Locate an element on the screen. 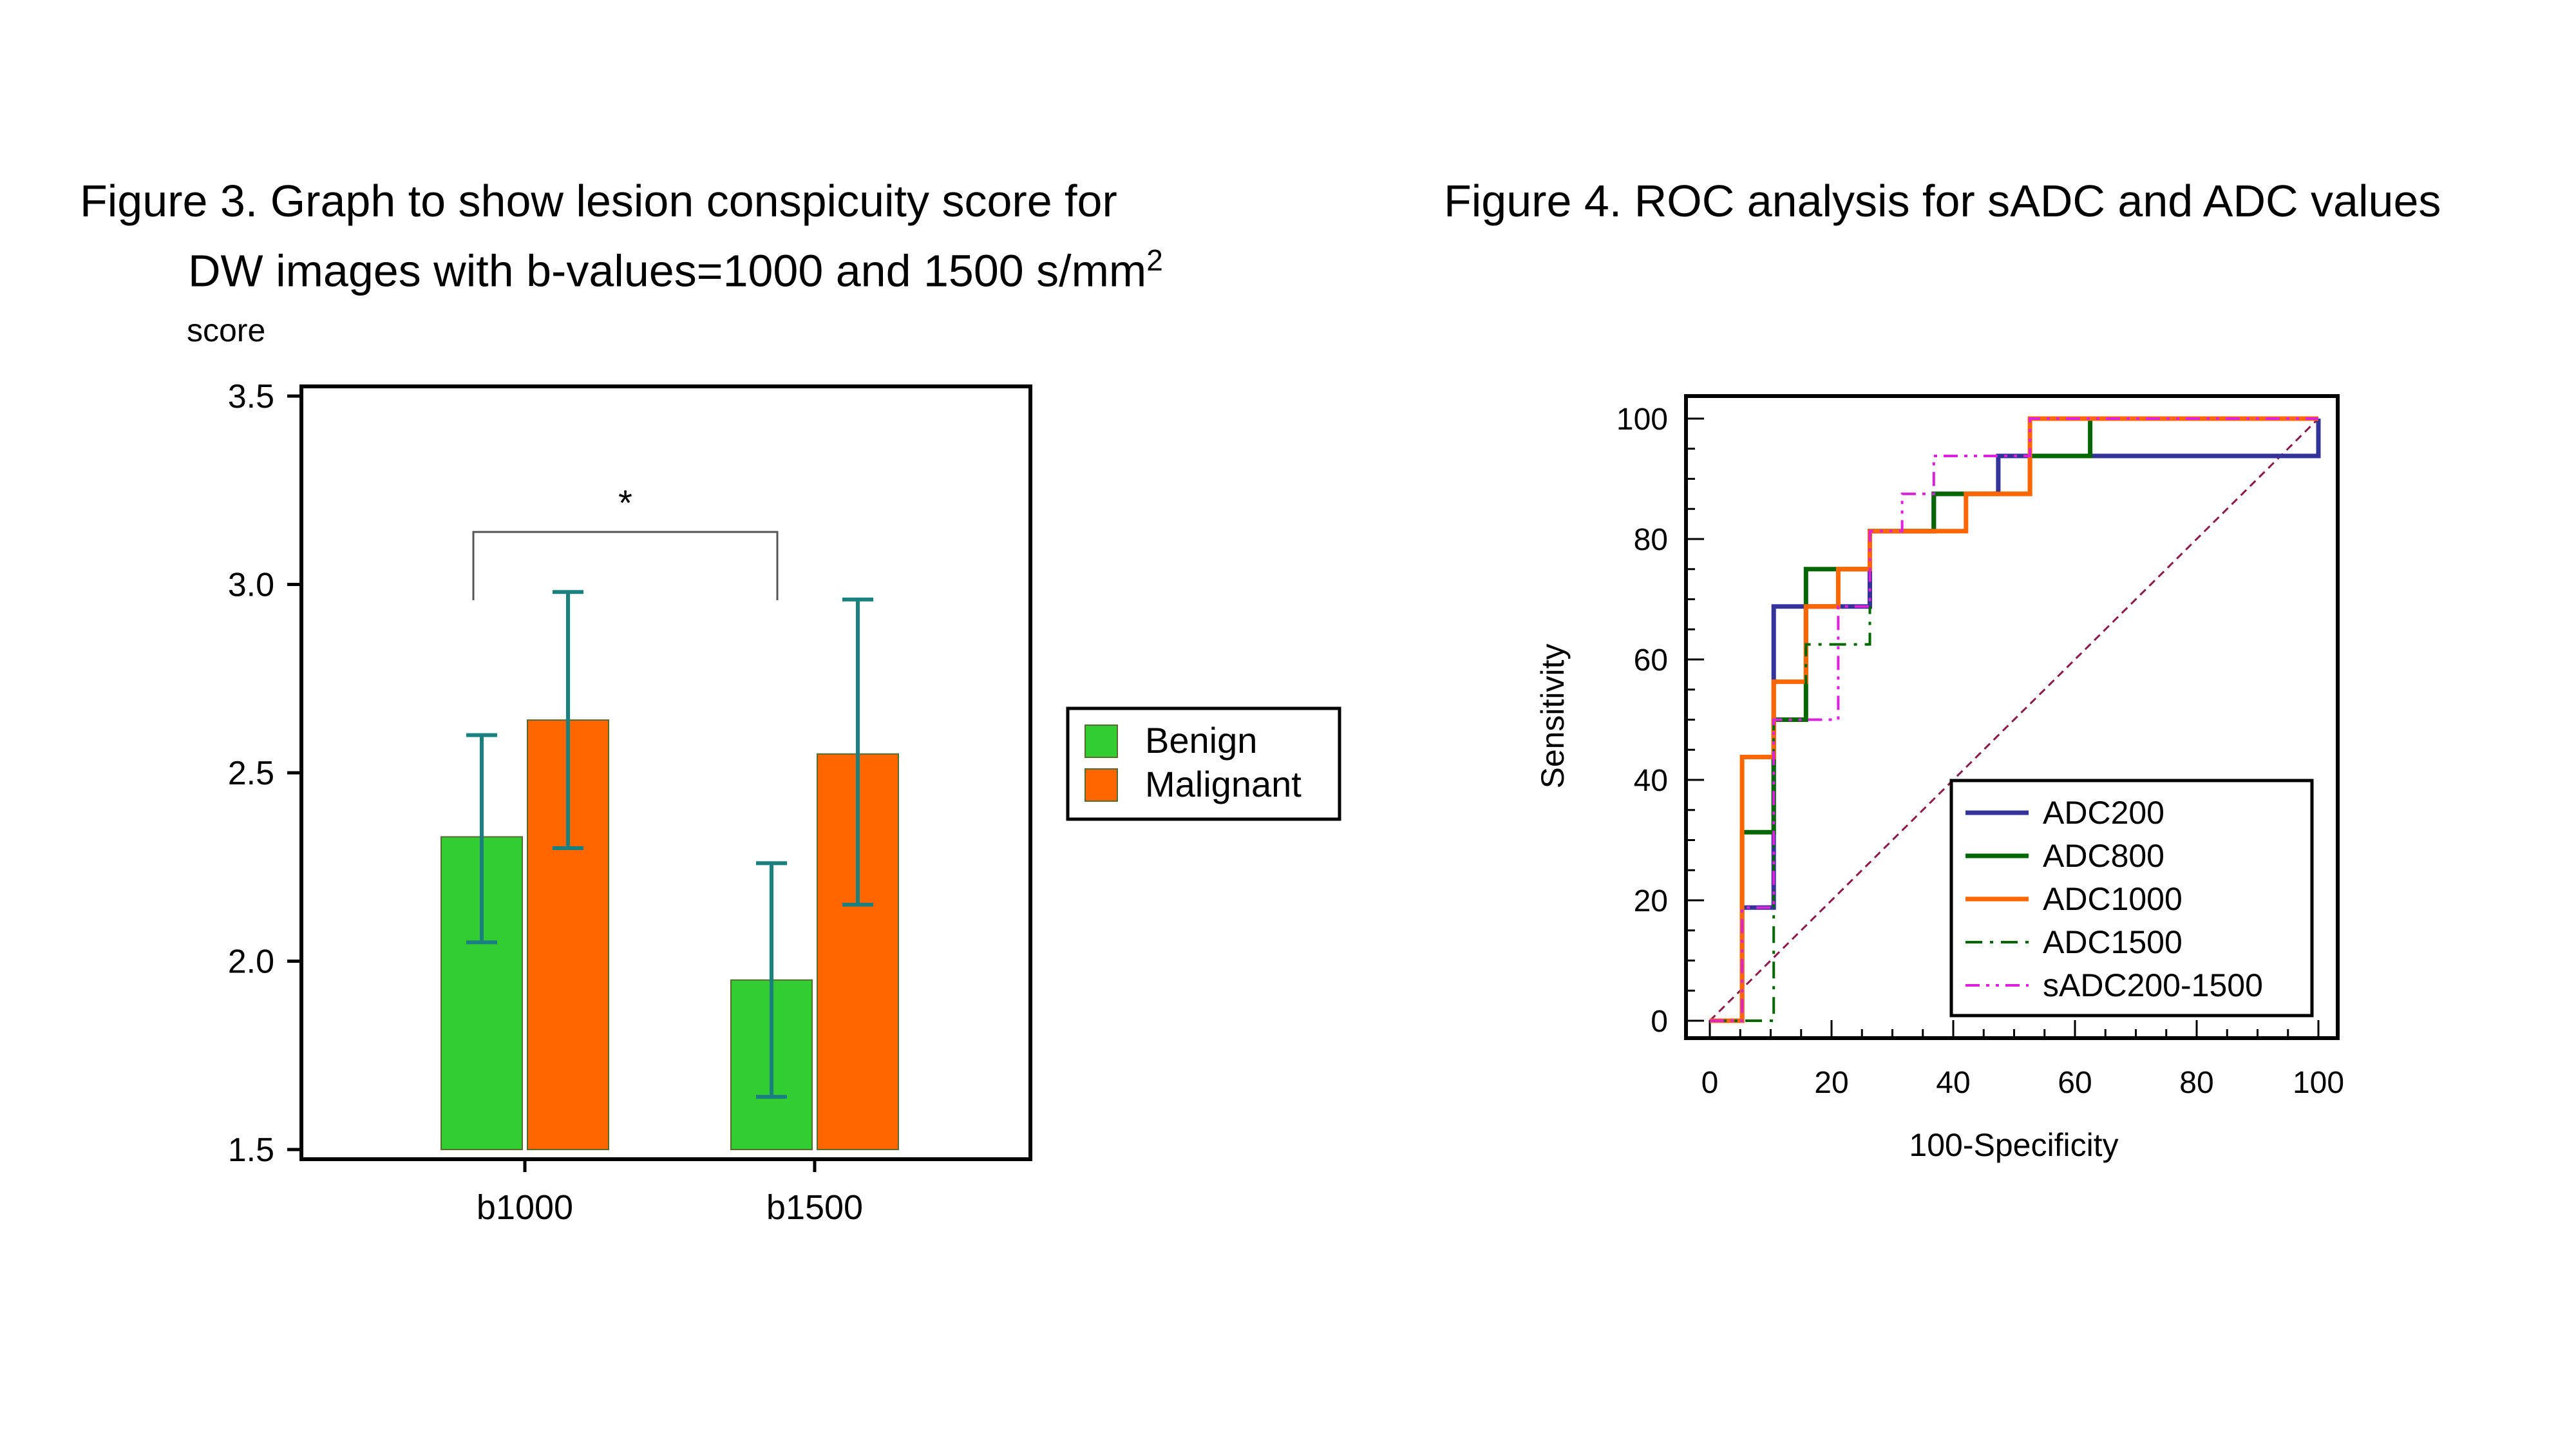  roc-xtick-label: 40 is located at coordinates (1953, 1083).